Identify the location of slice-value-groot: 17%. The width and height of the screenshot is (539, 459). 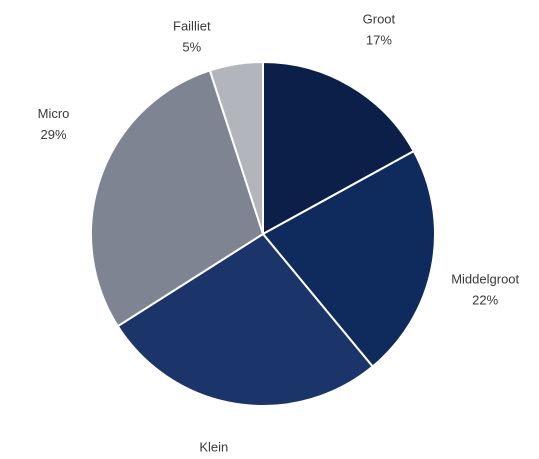
(379, 40).